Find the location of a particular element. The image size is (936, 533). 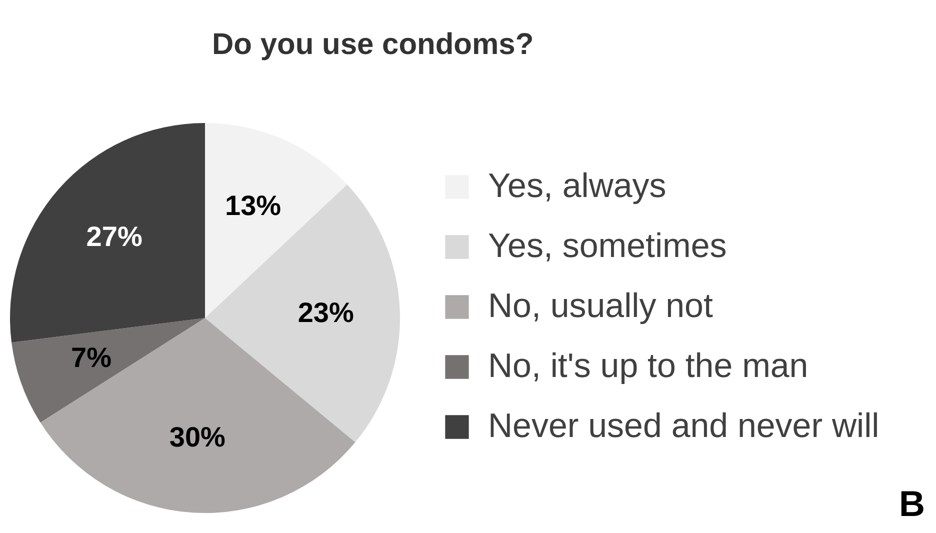

legend-label: Yes, always is located at coordinates (577, 186).